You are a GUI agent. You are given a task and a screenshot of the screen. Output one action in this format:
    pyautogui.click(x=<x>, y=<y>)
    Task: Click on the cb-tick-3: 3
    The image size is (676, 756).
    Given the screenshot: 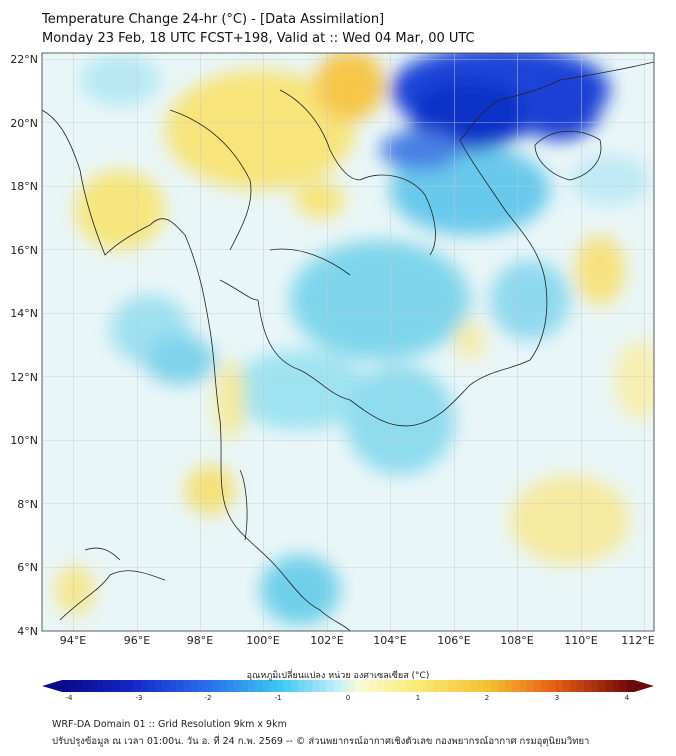 What is the action you would take?
    pyautogui.click(x=557, y=698)
    